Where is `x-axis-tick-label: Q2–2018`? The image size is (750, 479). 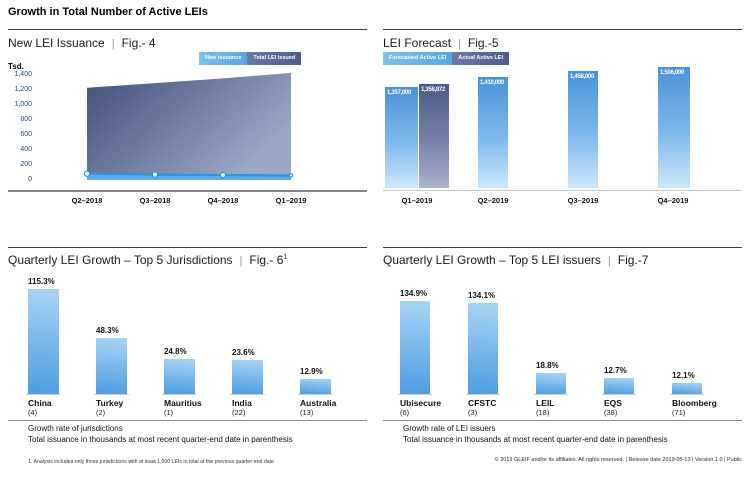
x-axis-tick-label: Q2–2018 is located at coordinates (87, 200).